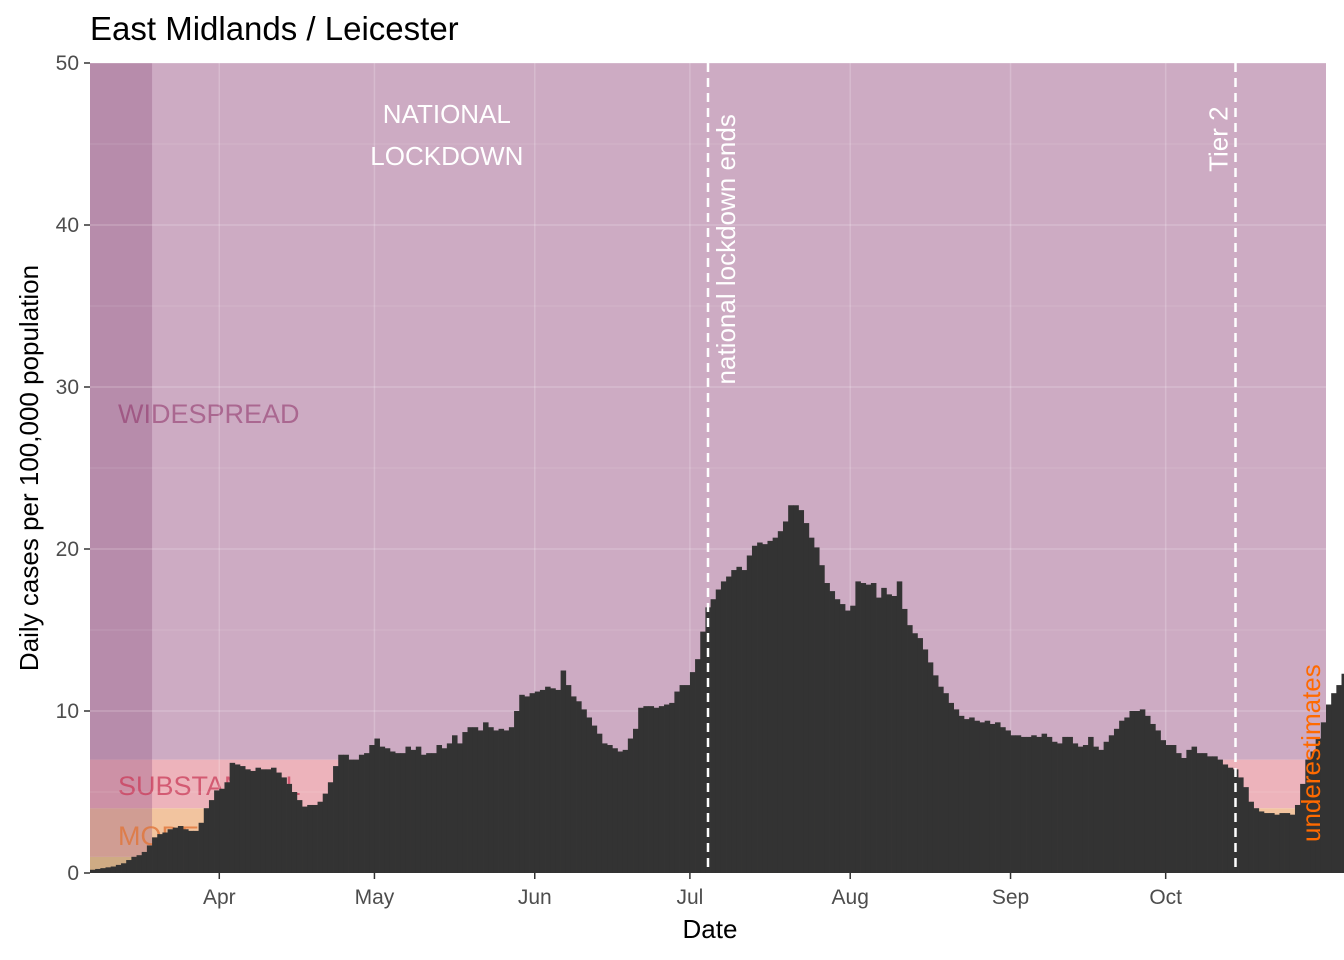 The image size is (1344, 960). I want to click on annotation-0: NATIONAL, so click(447, 114).